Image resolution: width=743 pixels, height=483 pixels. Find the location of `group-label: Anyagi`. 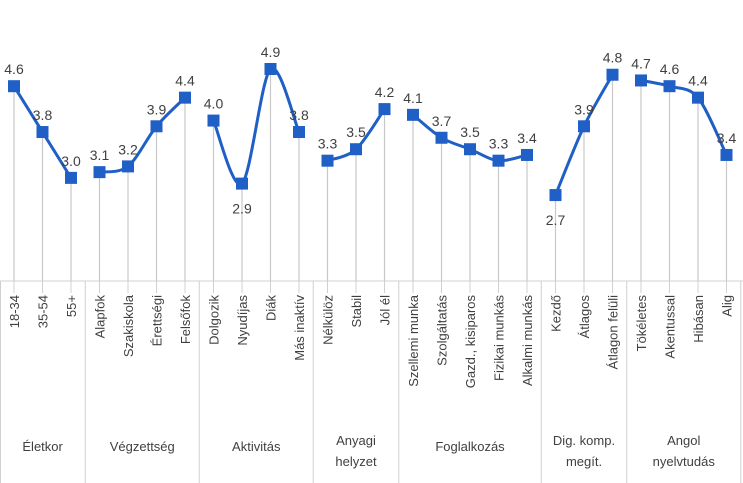

group-label: Anyagi is located at coordinates (356, 440).